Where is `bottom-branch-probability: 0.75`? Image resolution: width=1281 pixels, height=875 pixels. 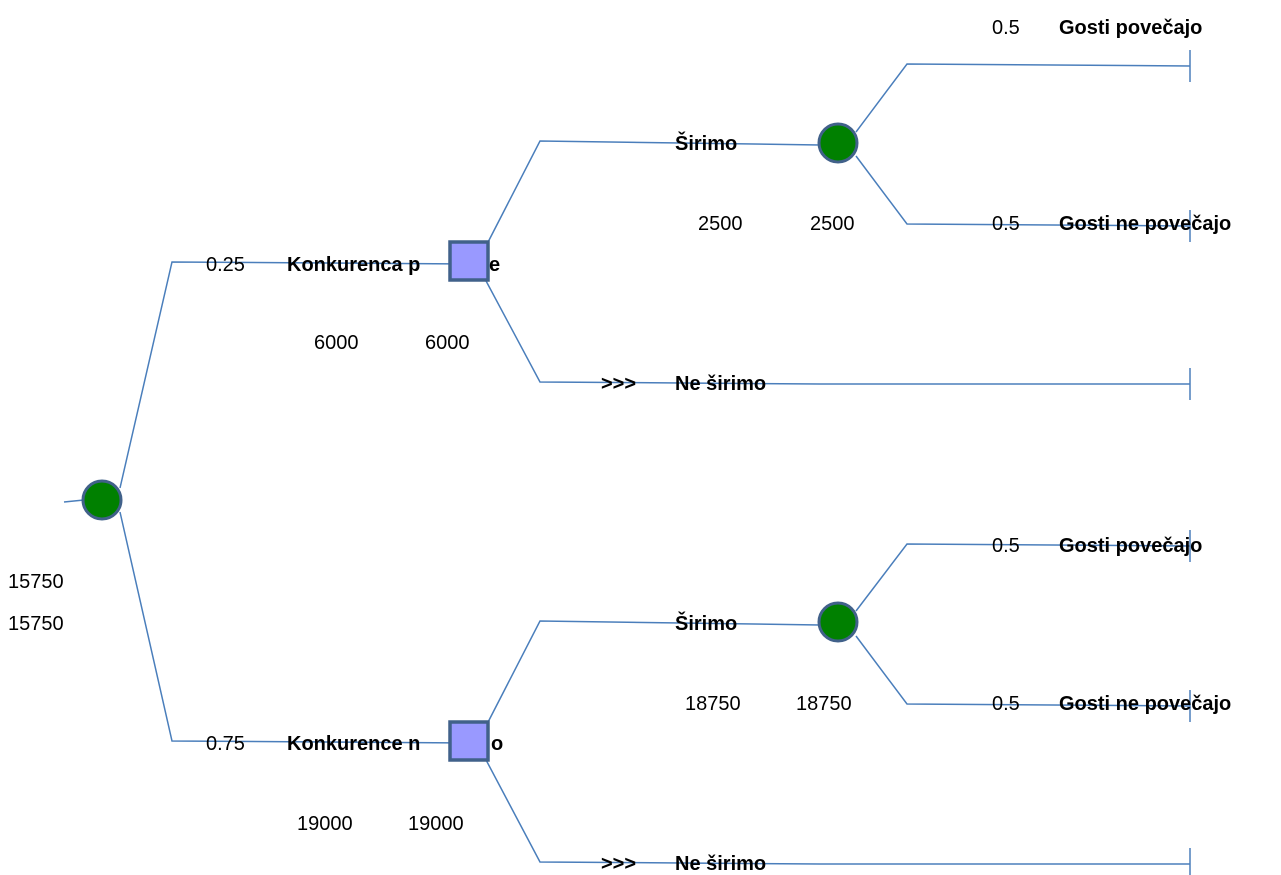 bottom-branch-probability: 0.75 is located at coordinates (225, 744).